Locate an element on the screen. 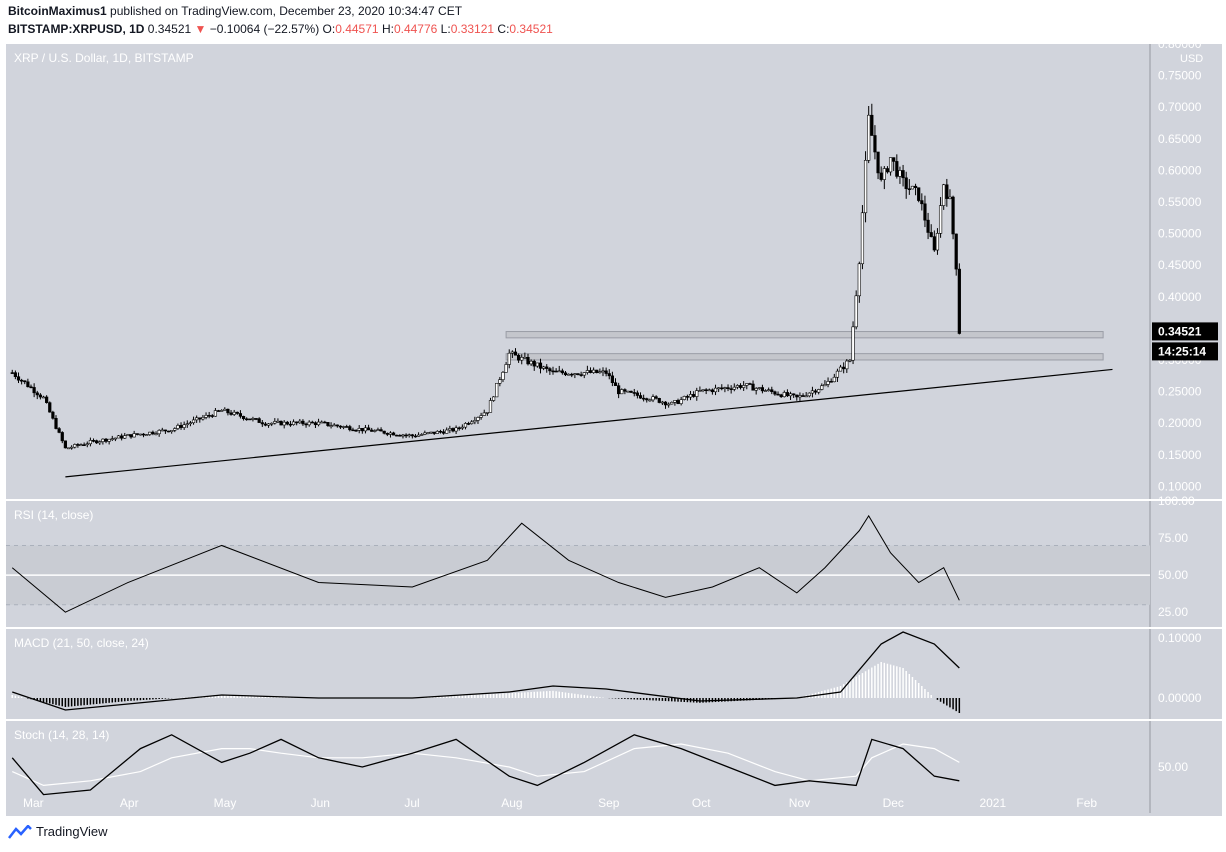 Image resolution: width=1226 pixels, height=852 pixels. open-value: 0.44571 is located at coordinates (357, 29).